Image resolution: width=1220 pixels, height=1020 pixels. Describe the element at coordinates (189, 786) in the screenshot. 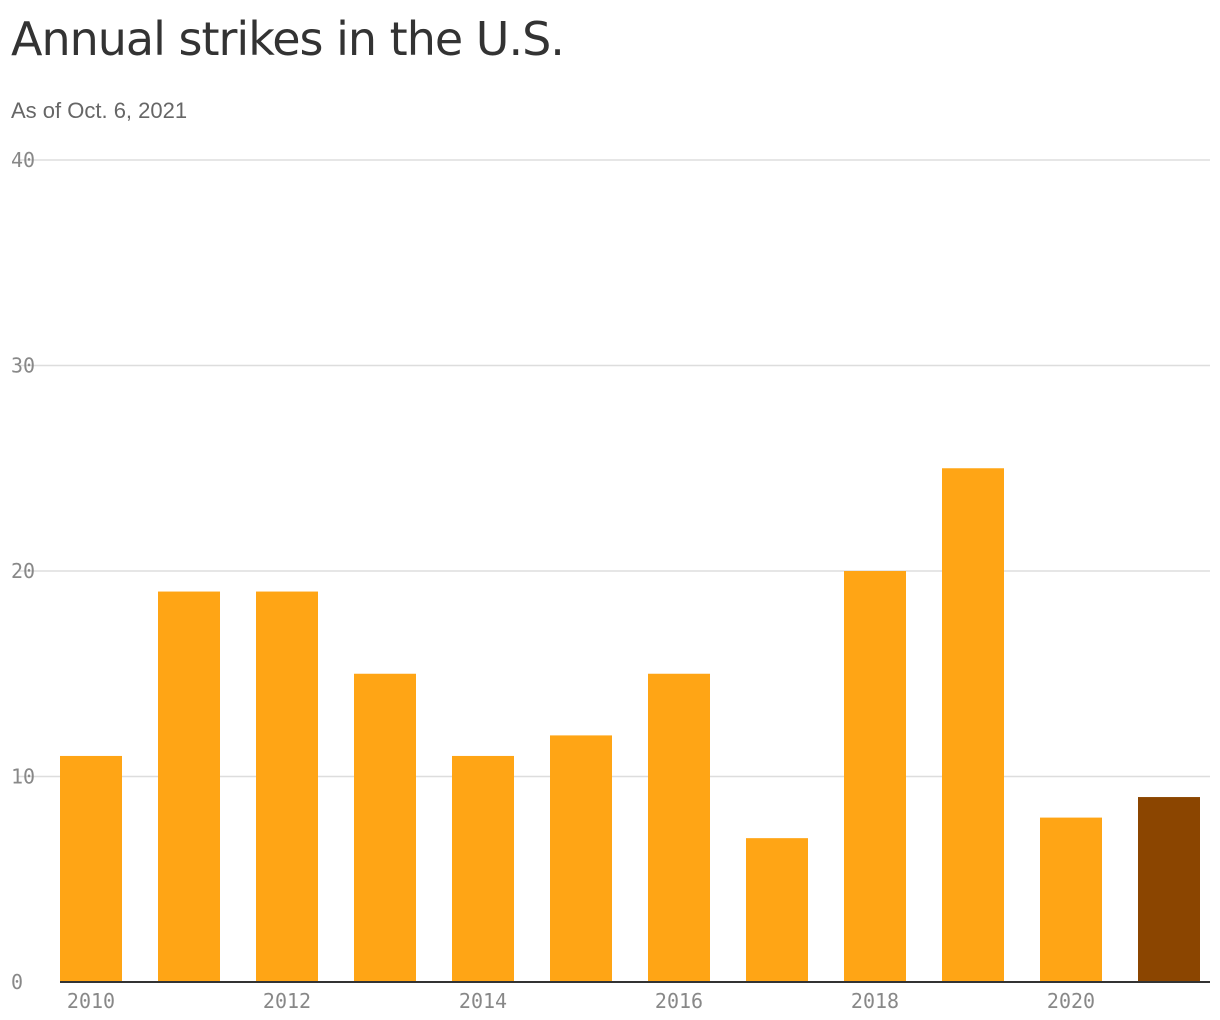

I see `bar-2011` at that location.